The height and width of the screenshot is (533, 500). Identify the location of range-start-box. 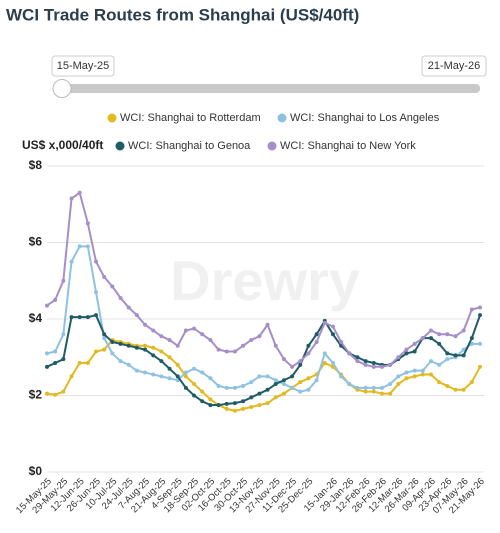
(83, 66).